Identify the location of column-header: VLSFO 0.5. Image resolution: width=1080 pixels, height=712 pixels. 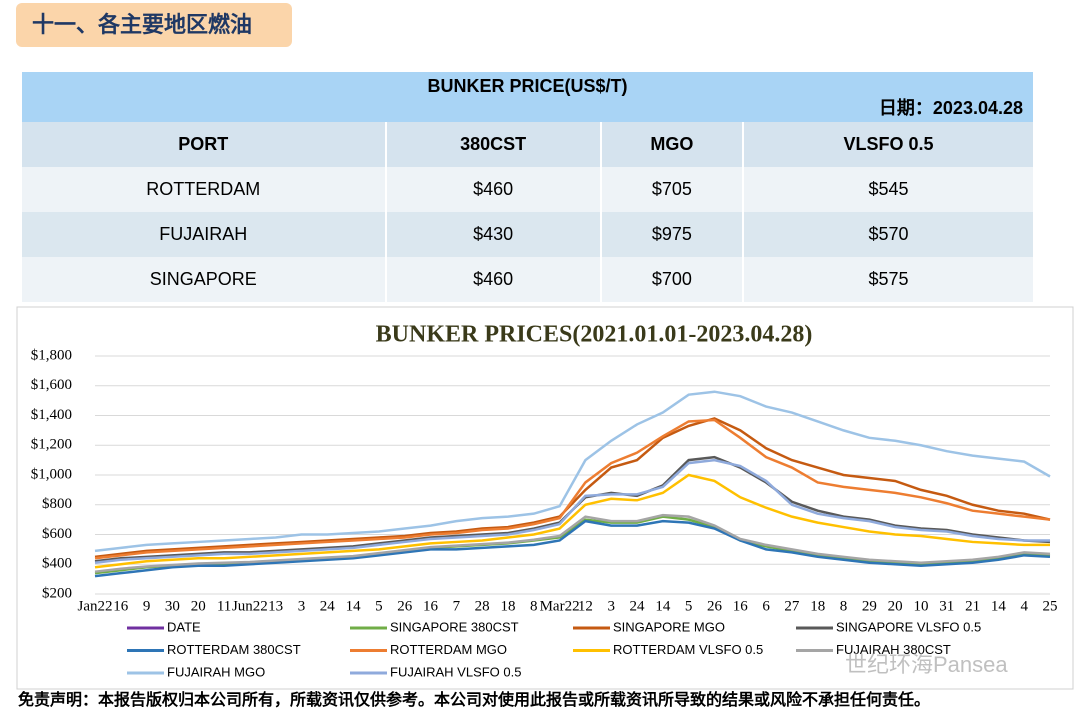
(889, 144).